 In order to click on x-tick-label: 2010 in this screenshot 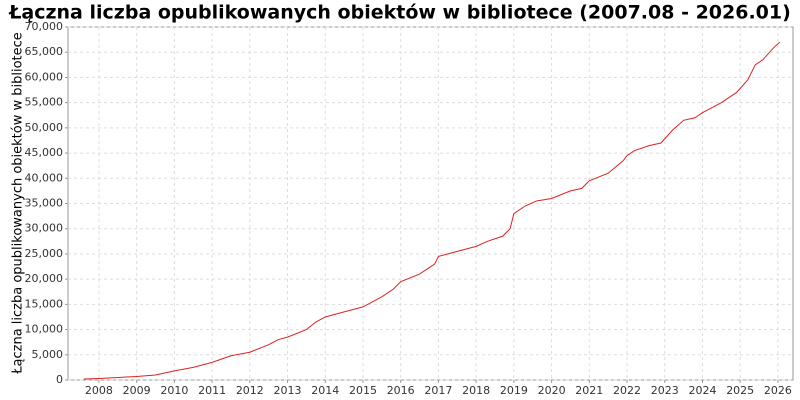, I will do `click(174, 390)`.